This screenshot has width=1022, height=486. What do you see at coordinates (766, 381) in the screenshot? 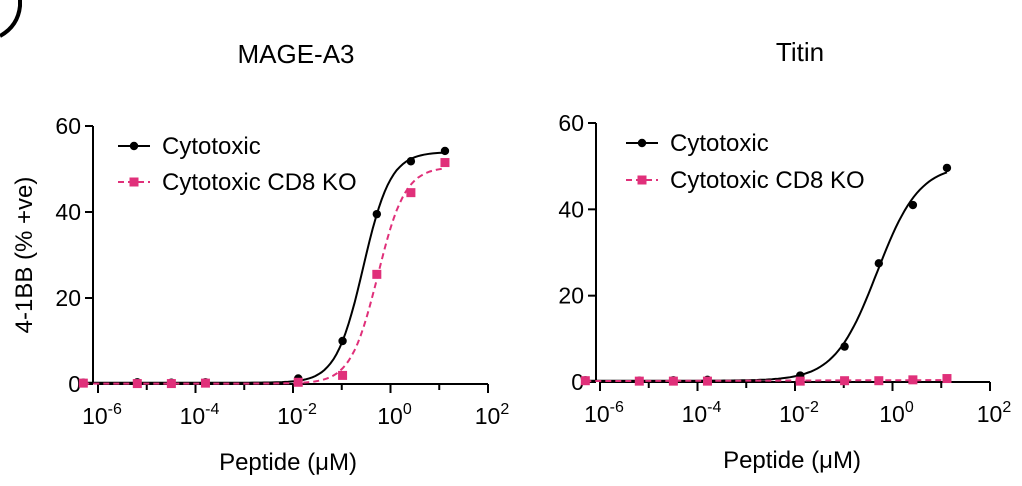
I see `fit-curve` at bounding box center [766, 381].